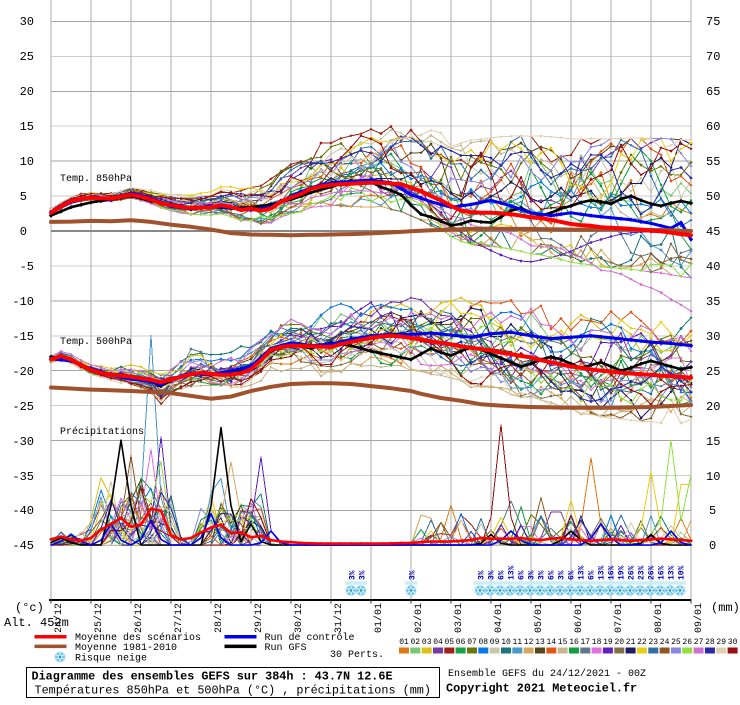 The height and width of the screenshot is (705, 740). Describe the element at coordinates (449, 642) in the screenshot. I see `svg-text: 05` at that location.